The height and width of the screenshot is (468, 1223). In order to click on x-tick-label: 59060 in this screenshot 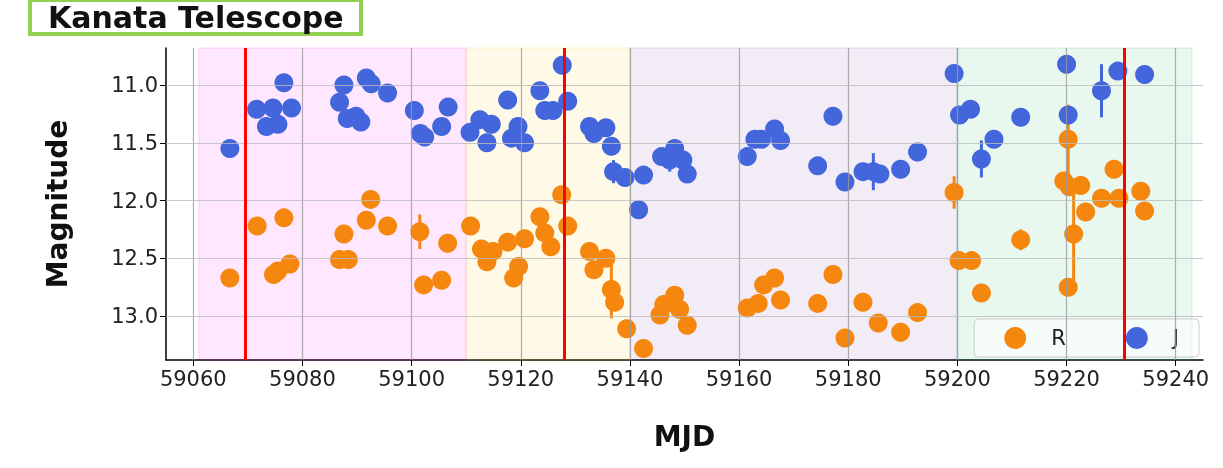, I will do `click(193, 378)`.